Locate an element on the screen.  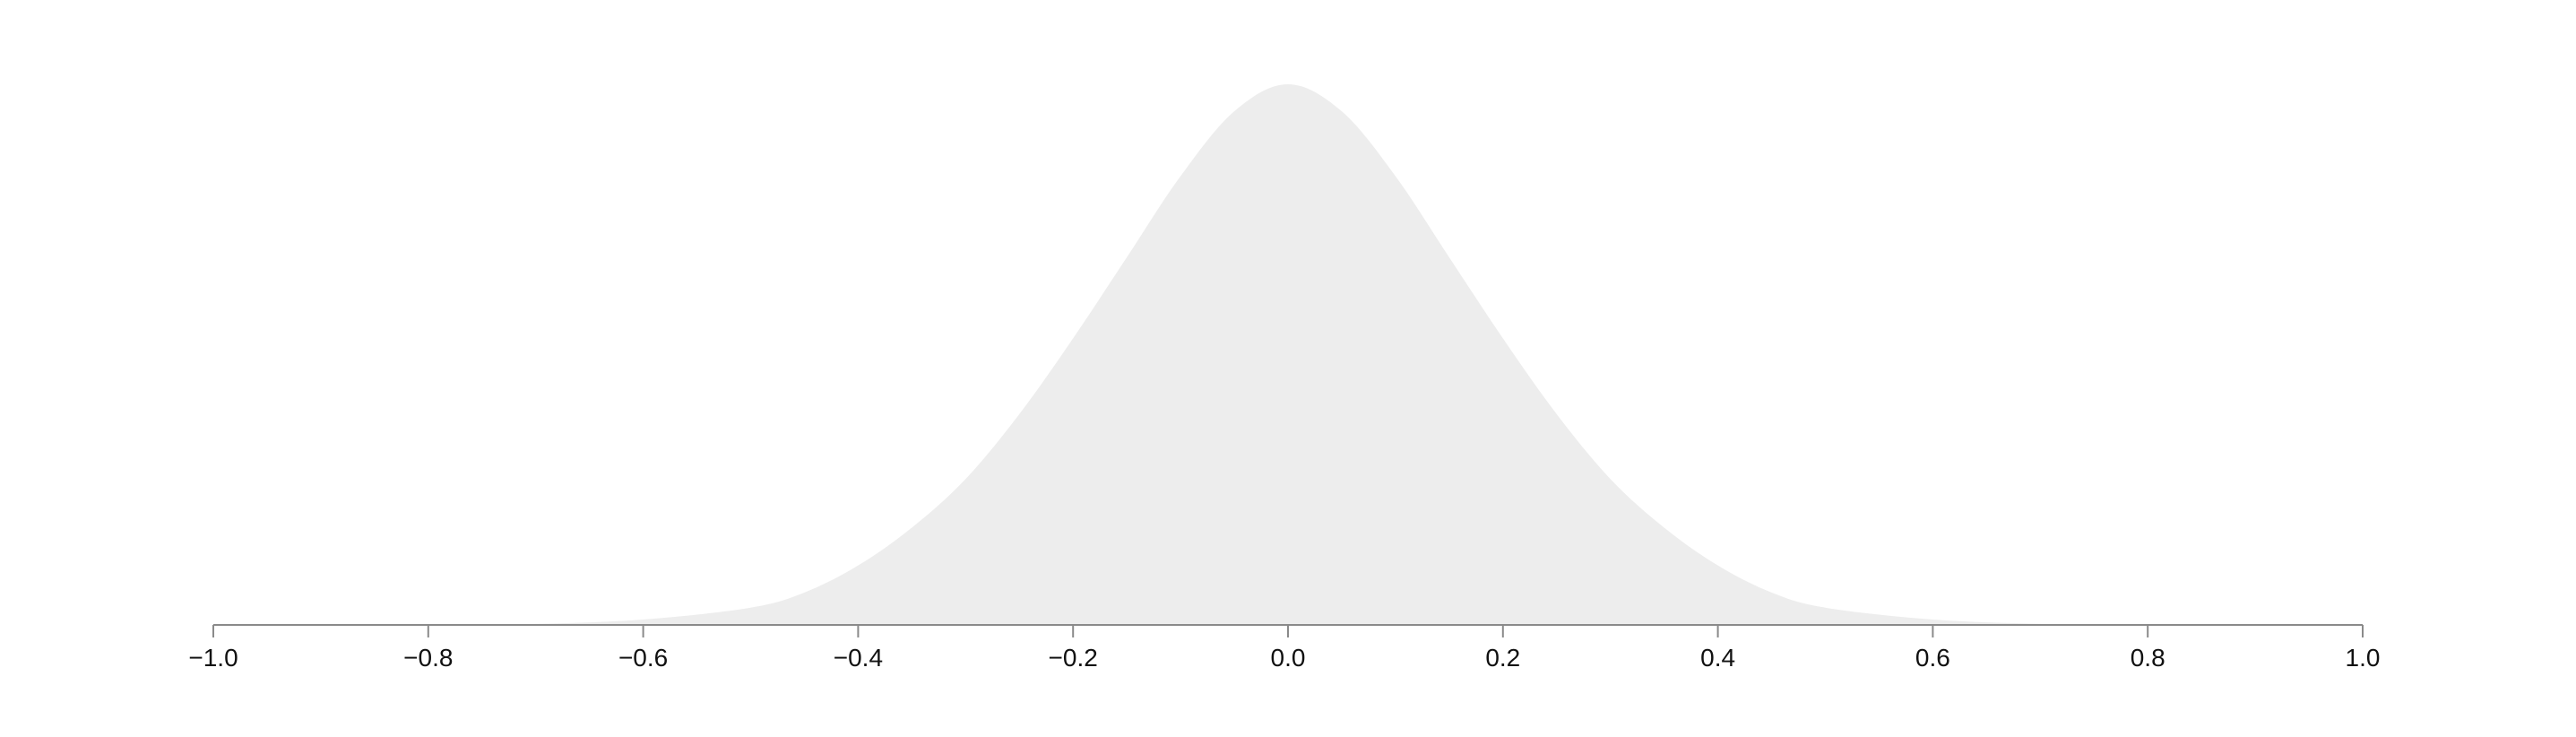
x-tick-label: 0.2 is located at coordinates (1502, 658).